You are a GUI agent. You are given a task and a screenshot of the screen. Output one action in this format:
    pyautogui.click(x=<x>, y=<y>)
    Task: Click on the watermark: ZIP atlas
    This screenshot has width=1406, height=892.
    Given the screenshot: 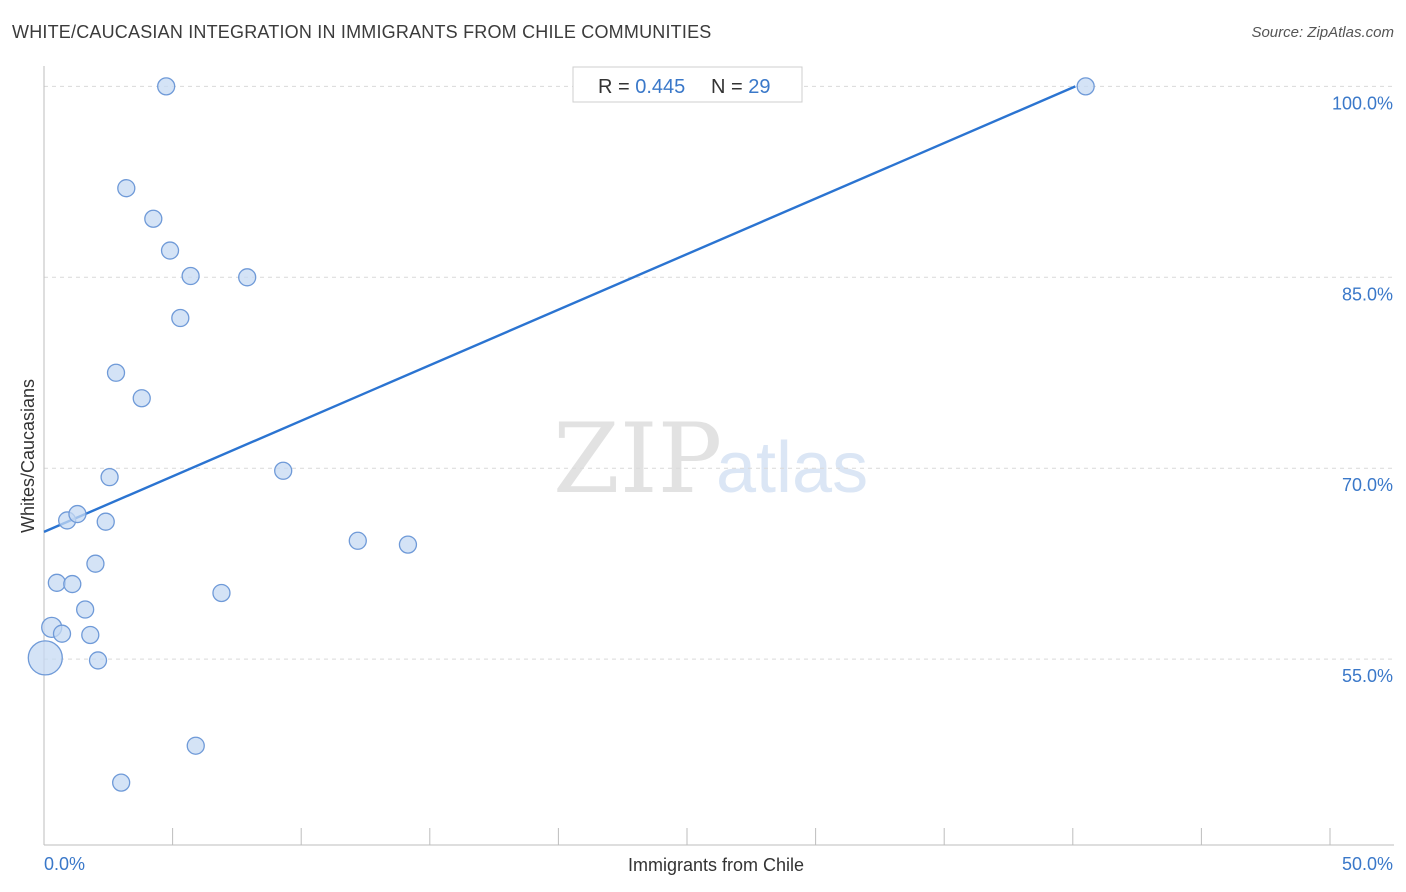 What is the action you would take?
    pyautogui.click(x=710, y=459)
    